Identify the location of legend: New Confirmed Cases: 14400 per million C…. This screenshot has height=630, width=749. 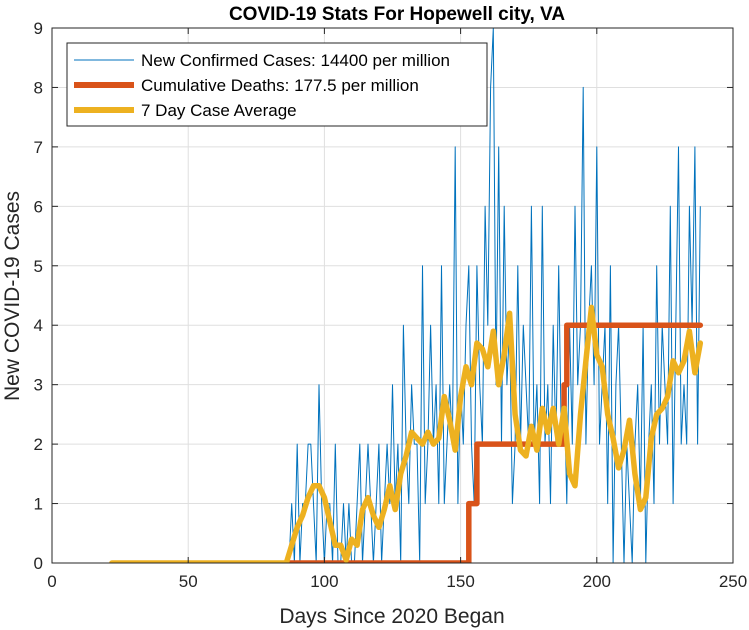
(277, 84).